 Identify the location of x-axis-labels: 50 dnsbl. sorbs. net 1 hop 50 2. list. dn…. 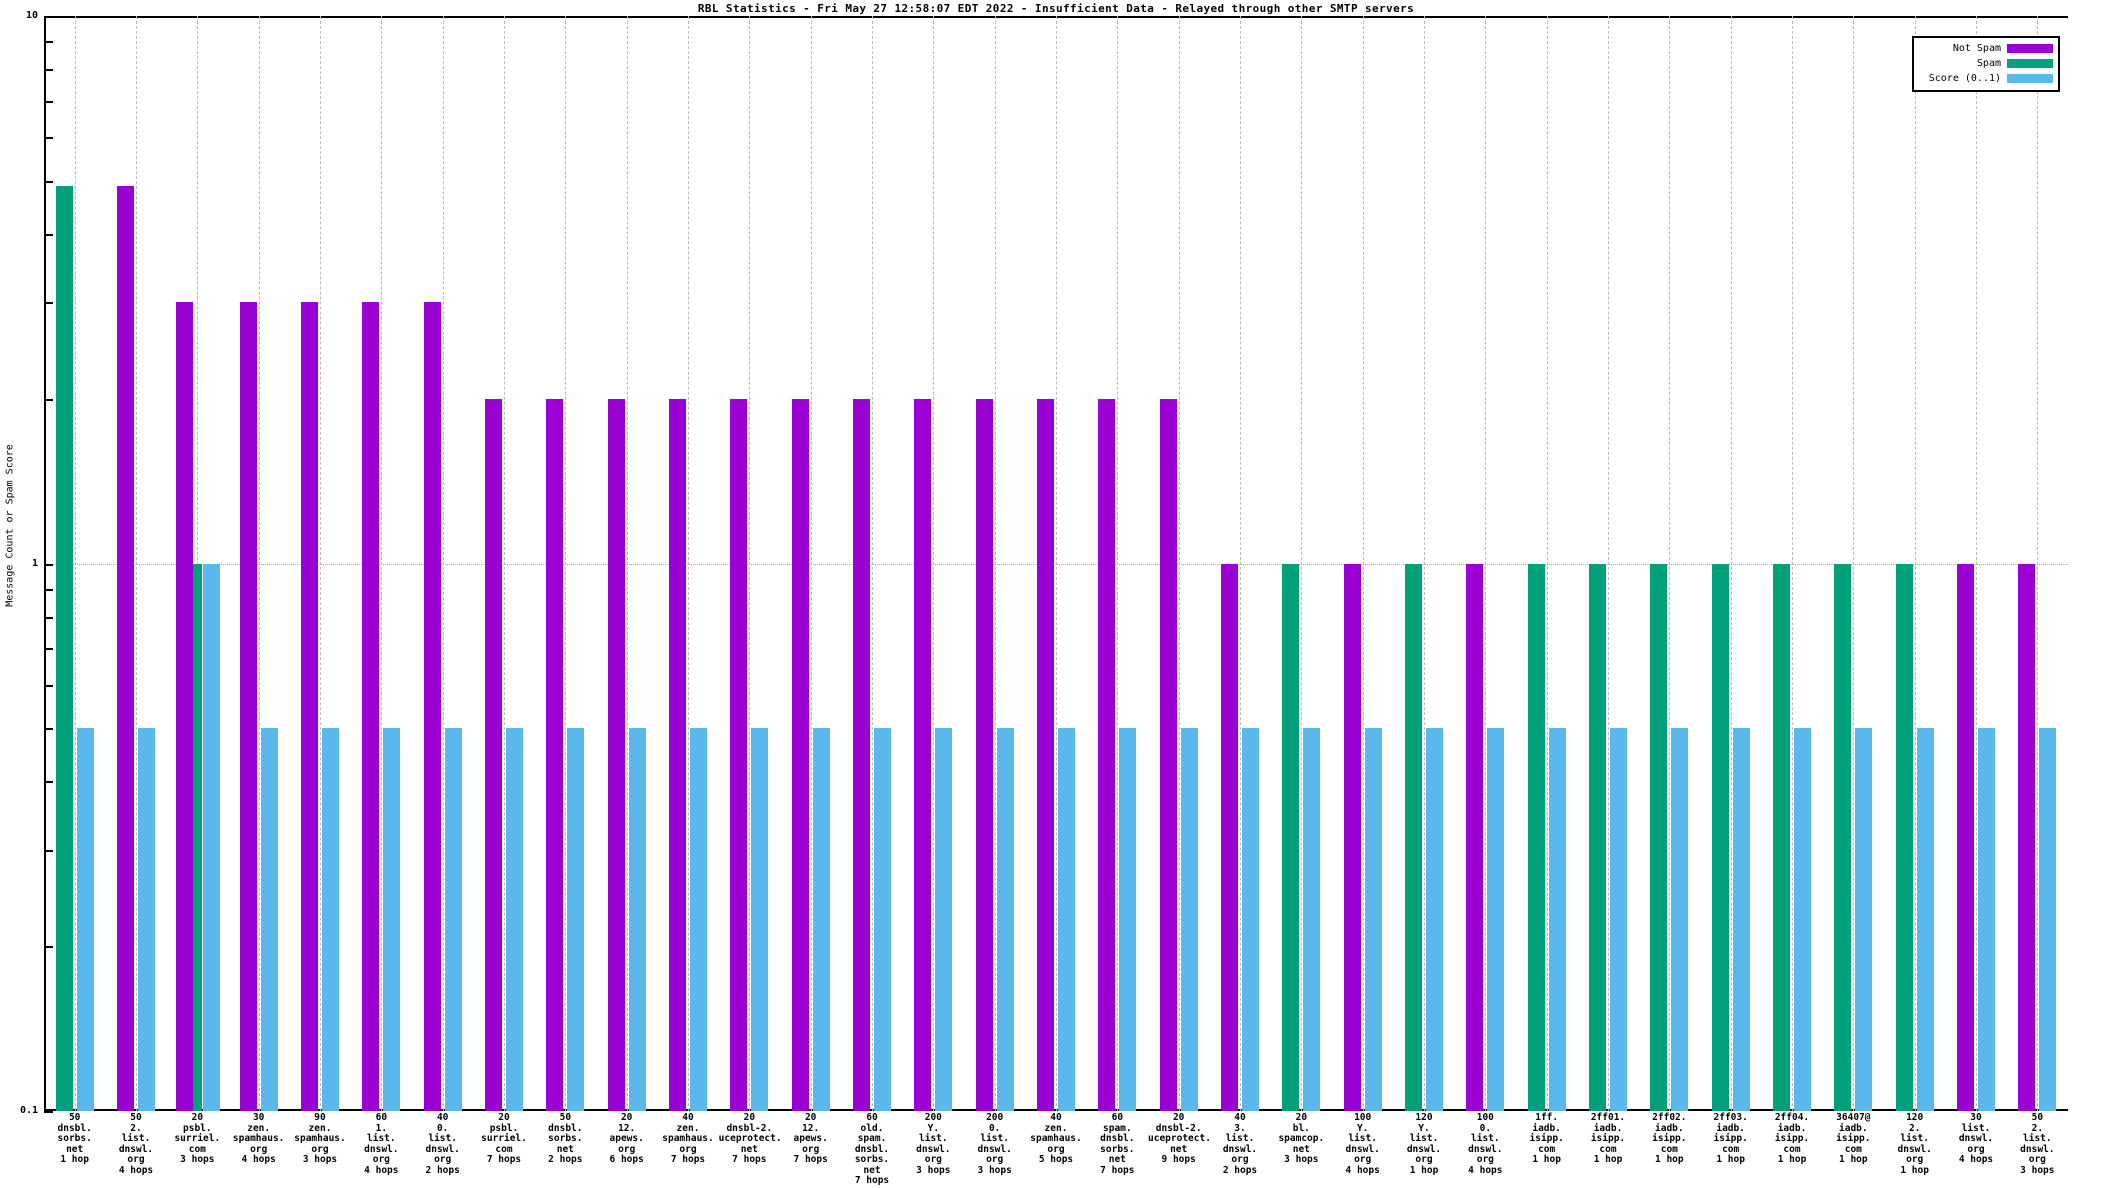
(1056, 1150).